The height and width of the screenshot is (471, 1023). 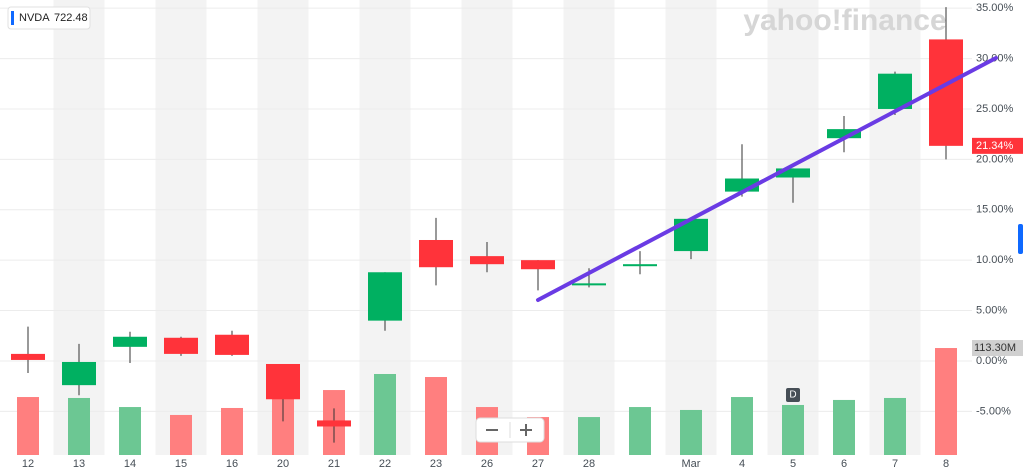 I want to click on y-tick-label: 25.00%, so click(x=995, y=109).